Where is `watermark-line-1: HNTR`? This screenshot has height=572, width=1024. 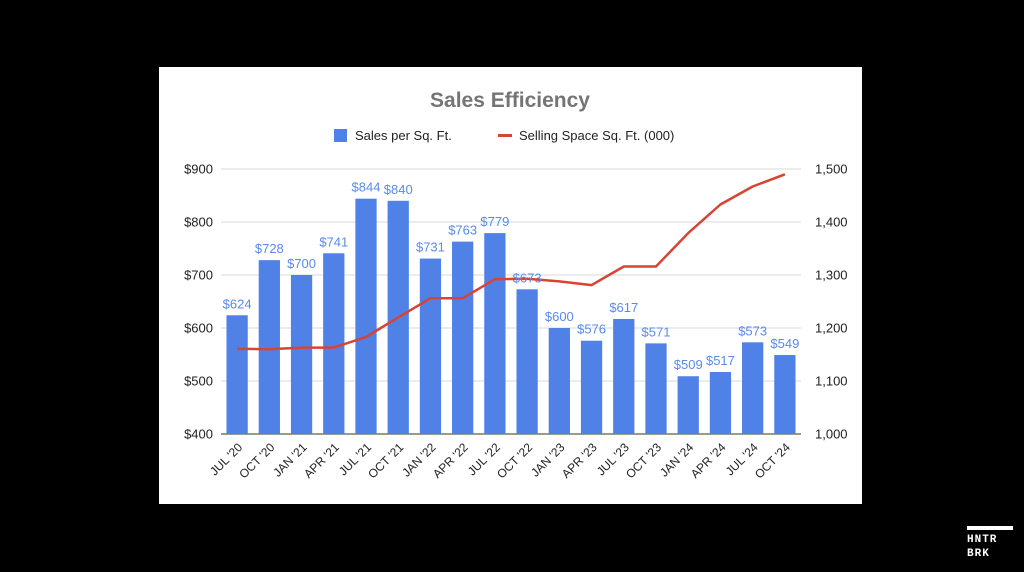
watermark-line-1: HNTR is located at coordinates (982, 540).